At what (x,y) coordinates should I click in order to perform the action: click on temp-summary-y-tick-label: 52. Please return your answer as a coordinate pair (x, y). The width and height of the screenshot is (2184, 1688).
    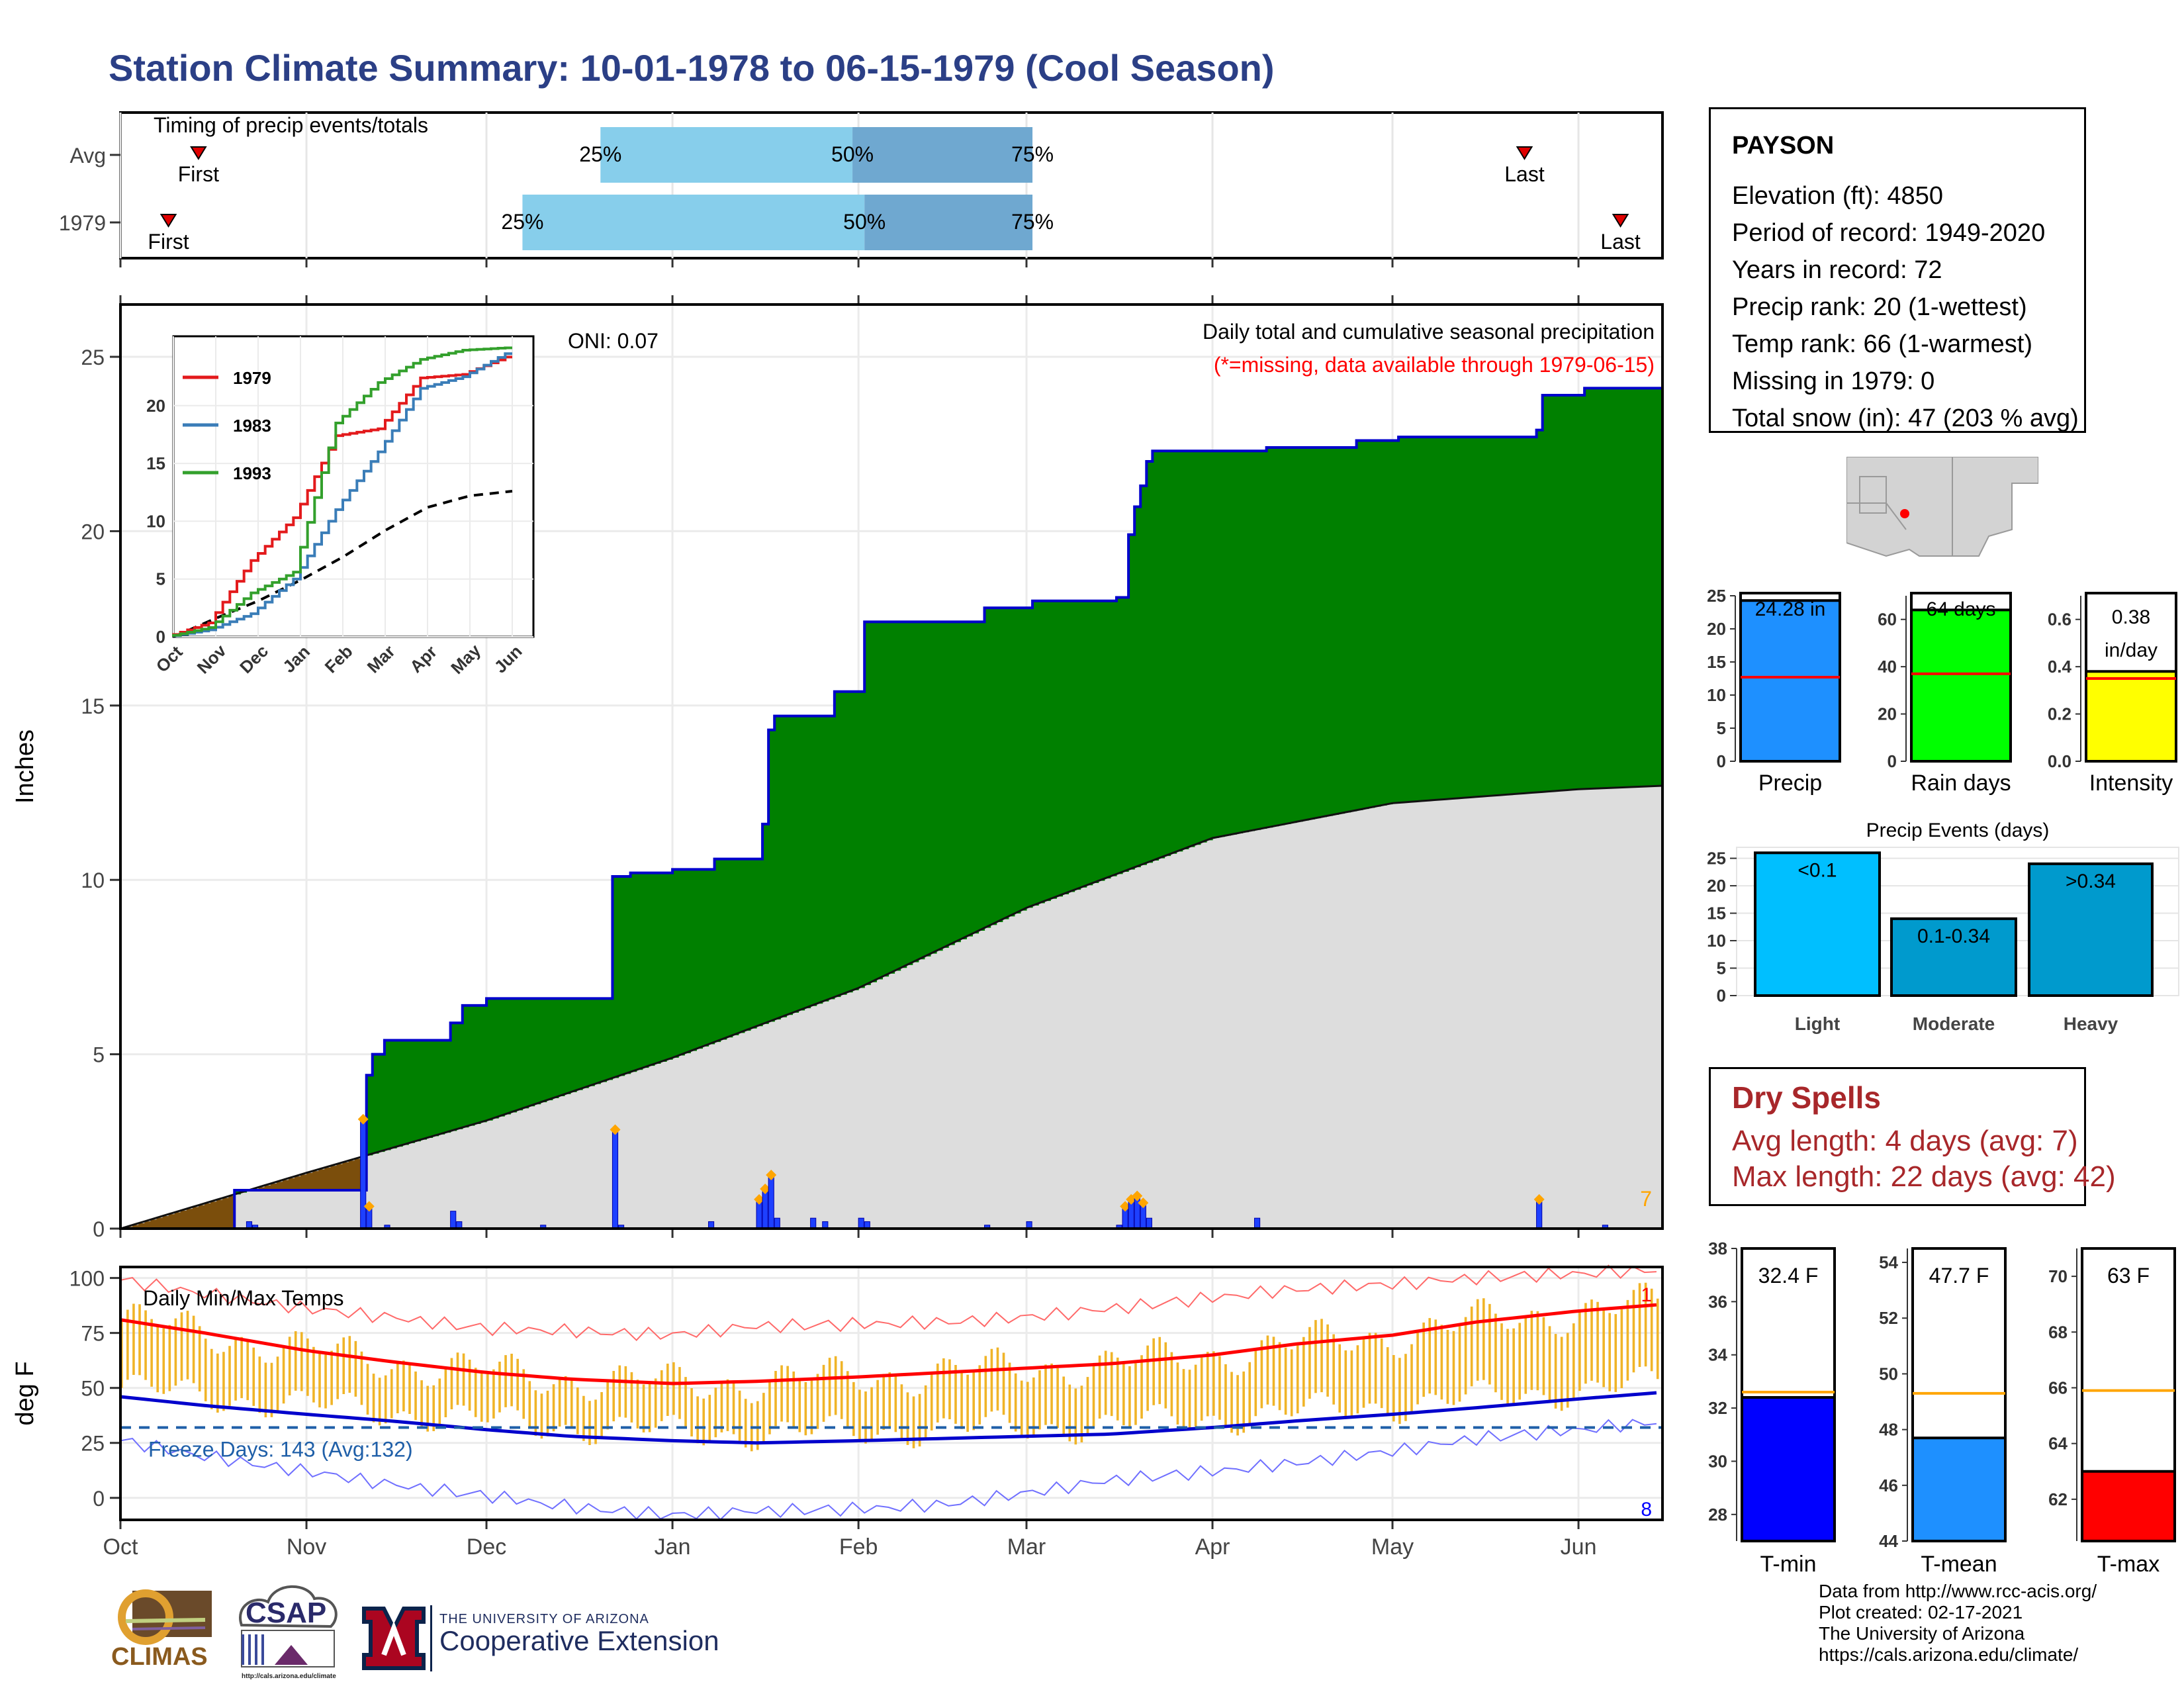
    Looking at the image, I should click on (1888, 1318).